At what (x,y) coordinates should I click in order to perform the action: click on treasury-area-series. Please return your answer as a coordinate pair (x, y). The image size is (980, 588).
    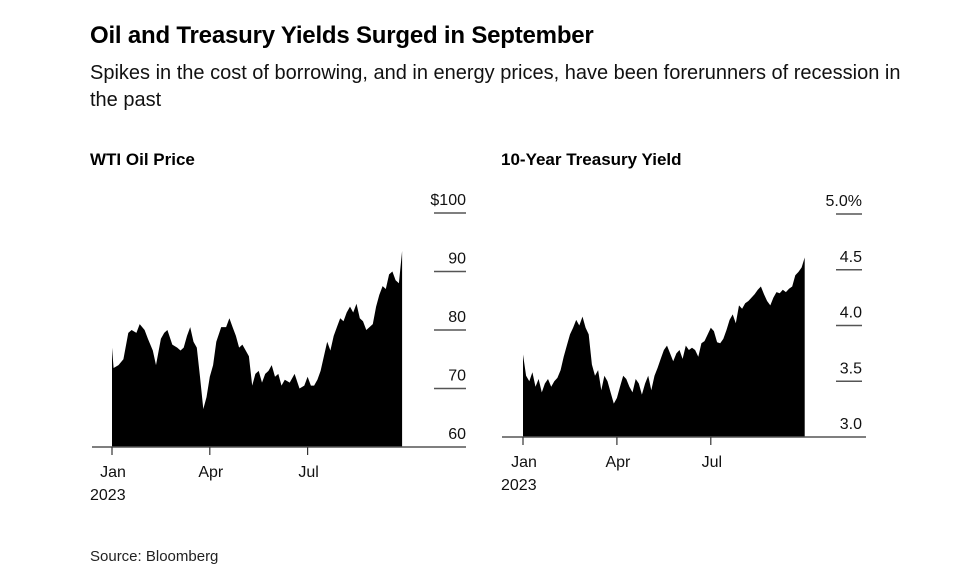
    Looking at the image, I should click on (664, 347).